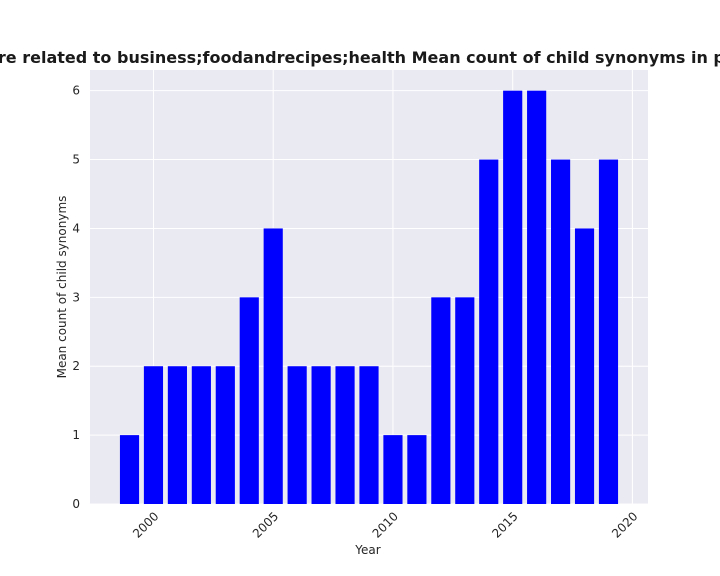 This screenshot has width=720, height=576. What do you see at coordinates (369, 435) in the screenshot?
I see `bar-2009` at bounding box center [369, 435].